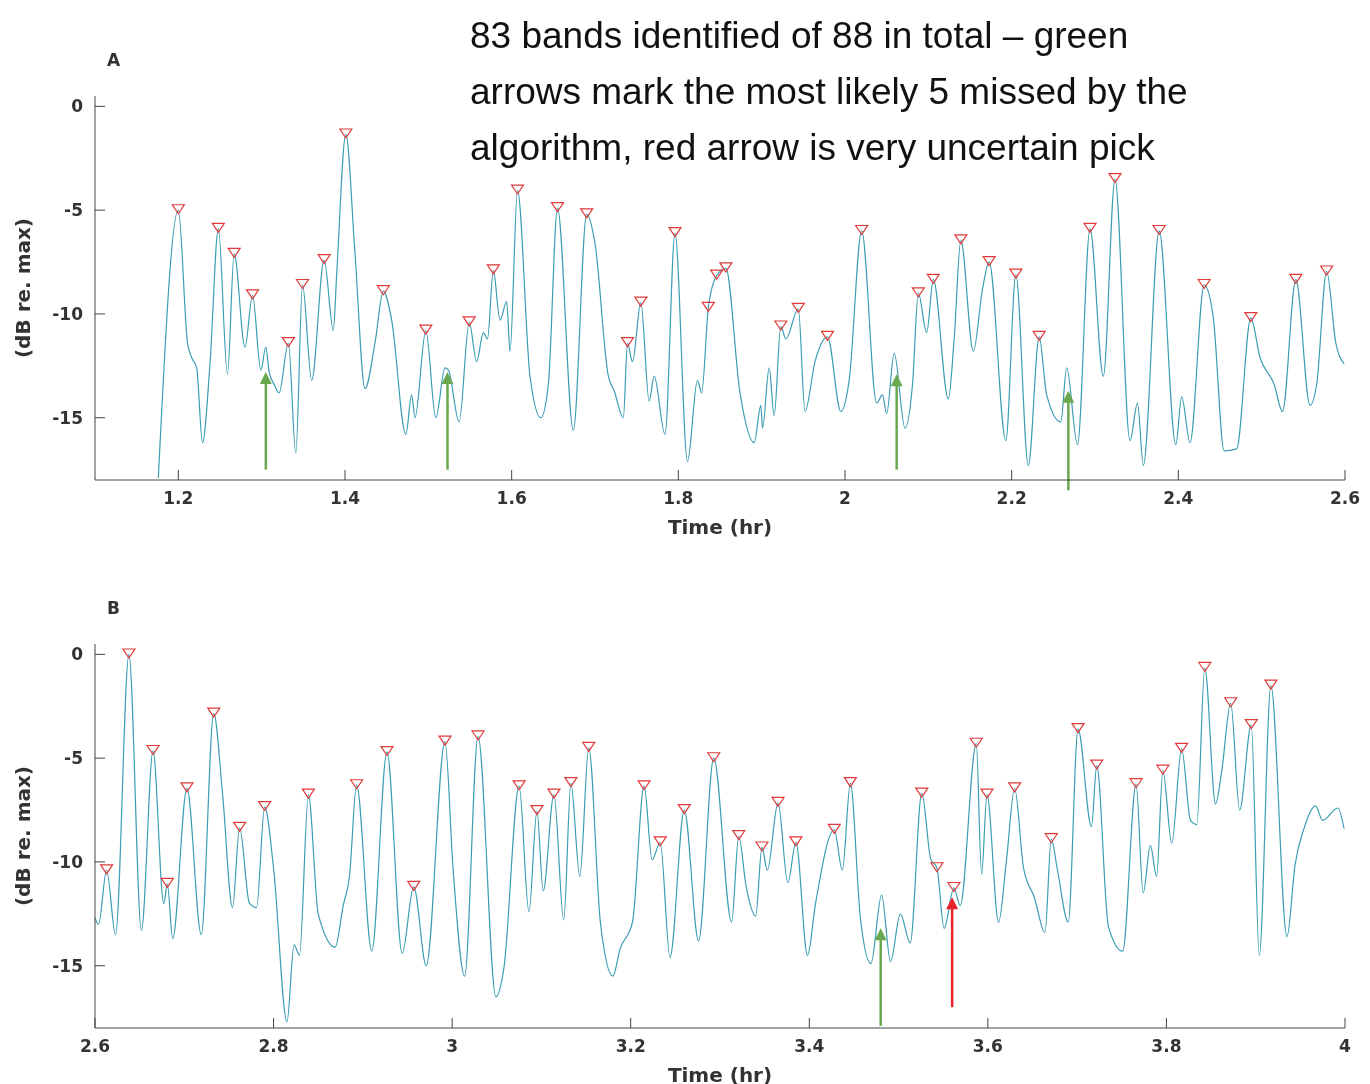  I want to click on x-tick-label: 1.6, so click(511, 498).